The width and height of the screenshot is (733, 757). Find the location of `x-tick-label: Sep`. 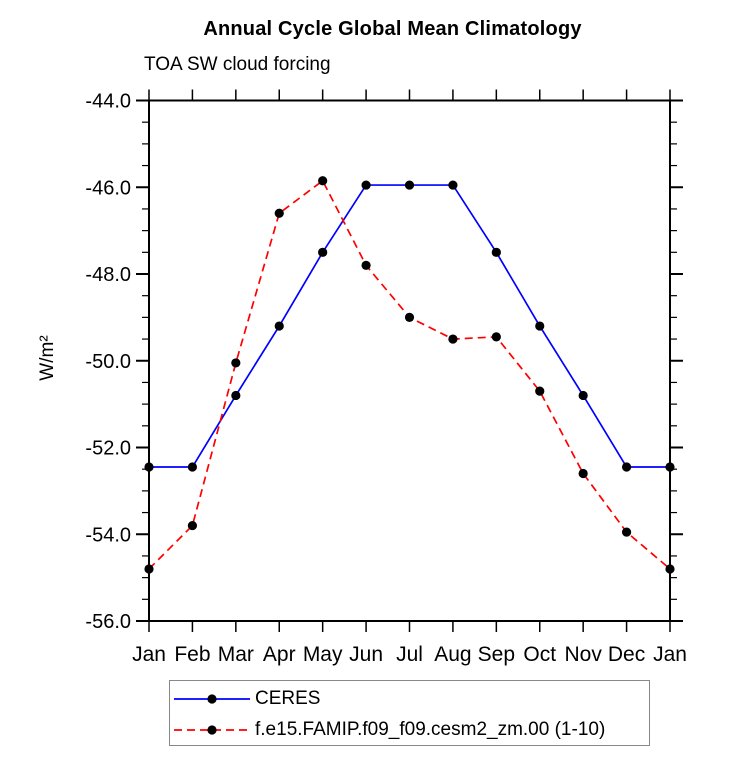

x-tick-label: Sep is located at coordinates (496, 654).